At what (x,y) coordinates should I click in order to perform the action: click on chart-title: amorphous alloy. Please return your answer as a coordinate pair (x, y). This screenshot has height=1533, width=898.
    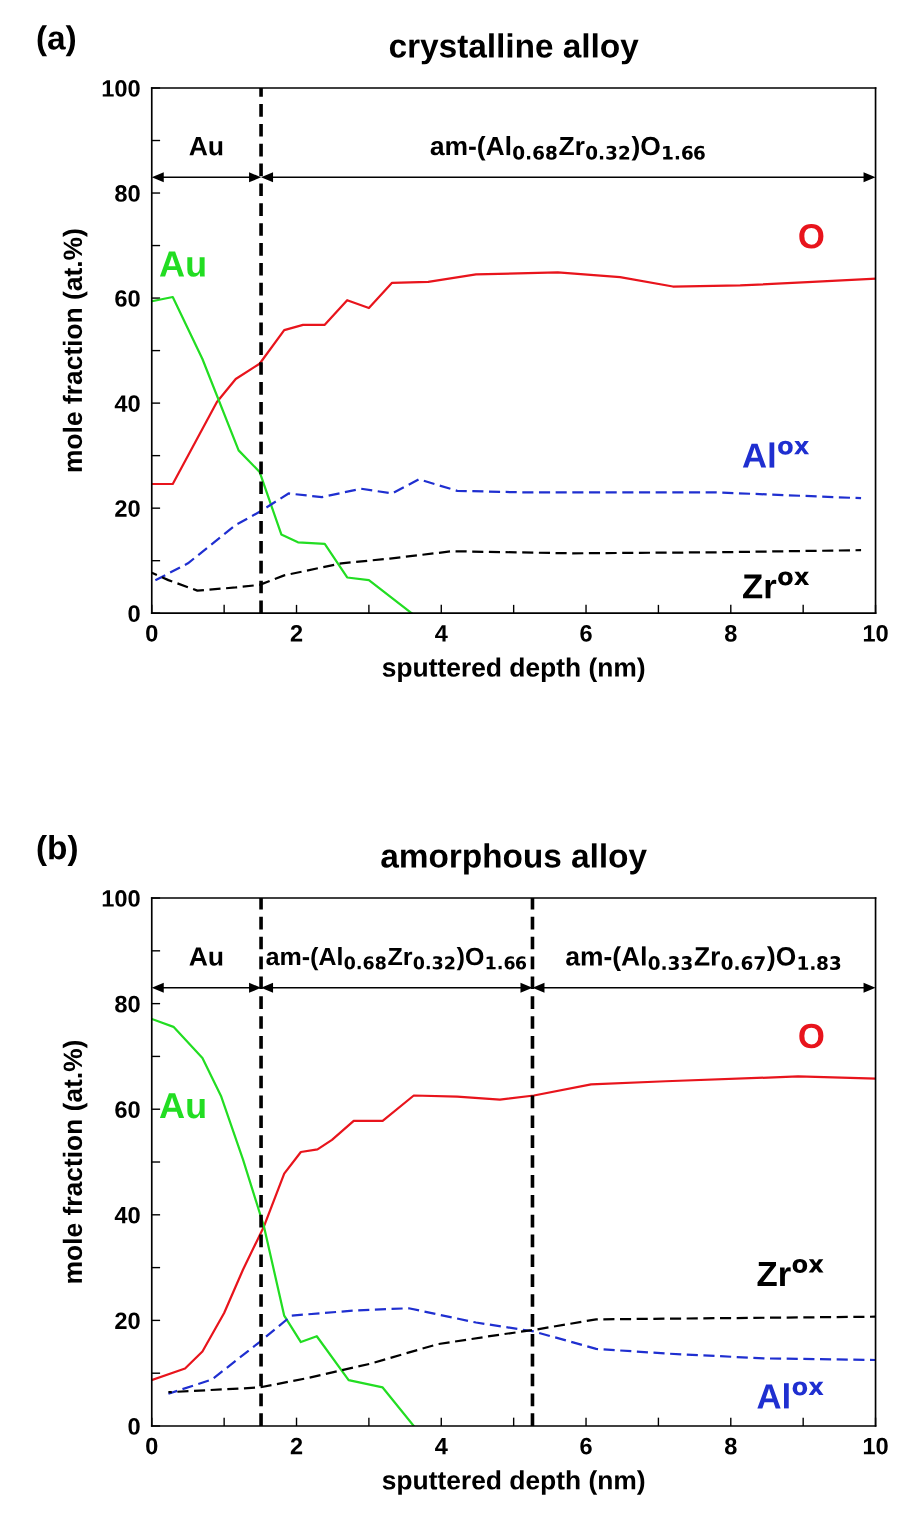
    Looking at the image, I should click on (514, 859).